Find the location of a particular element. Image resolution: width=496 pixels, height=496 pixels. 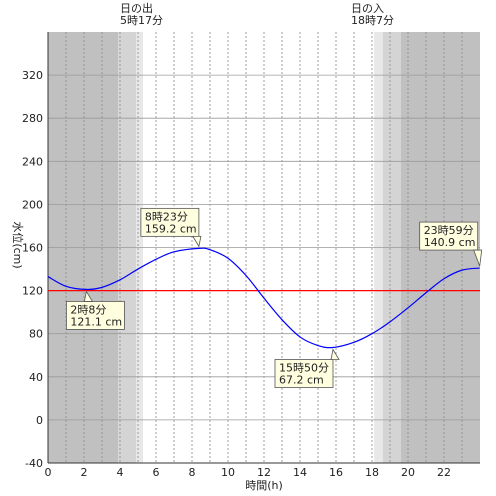

y-tick-label: 240 is located at coordinates (32, 161).